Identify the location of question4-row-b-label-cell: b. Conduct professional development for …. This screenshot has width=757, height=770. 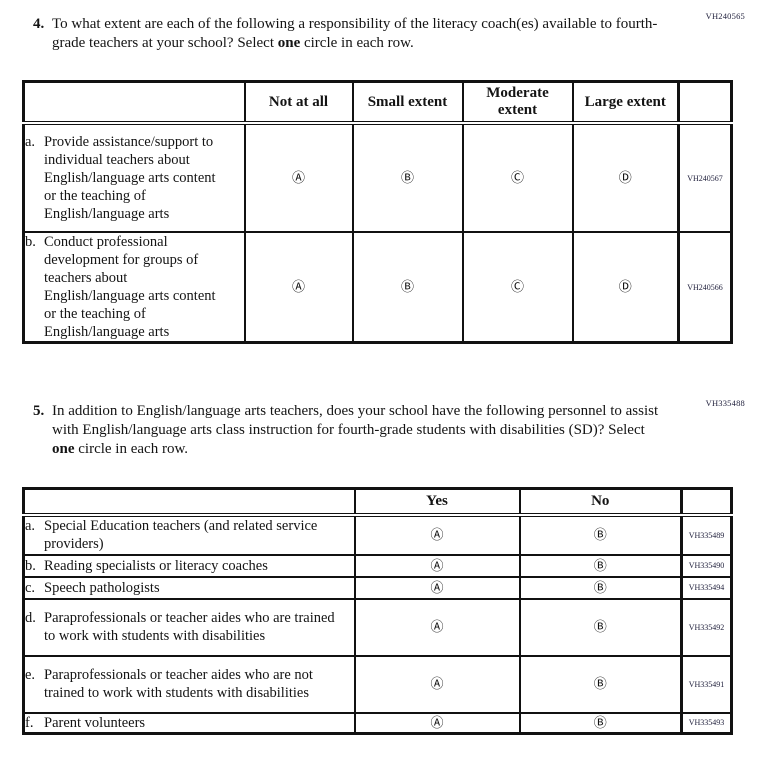
(134, 287).